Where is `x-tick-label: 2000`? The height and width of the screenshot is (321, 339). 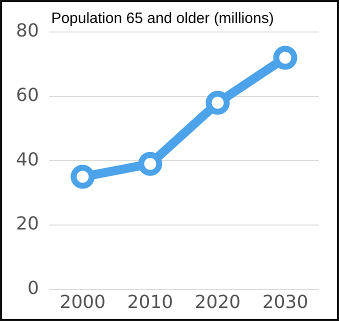 x-tick-label: 2000 is located at coordinates (83, 302).